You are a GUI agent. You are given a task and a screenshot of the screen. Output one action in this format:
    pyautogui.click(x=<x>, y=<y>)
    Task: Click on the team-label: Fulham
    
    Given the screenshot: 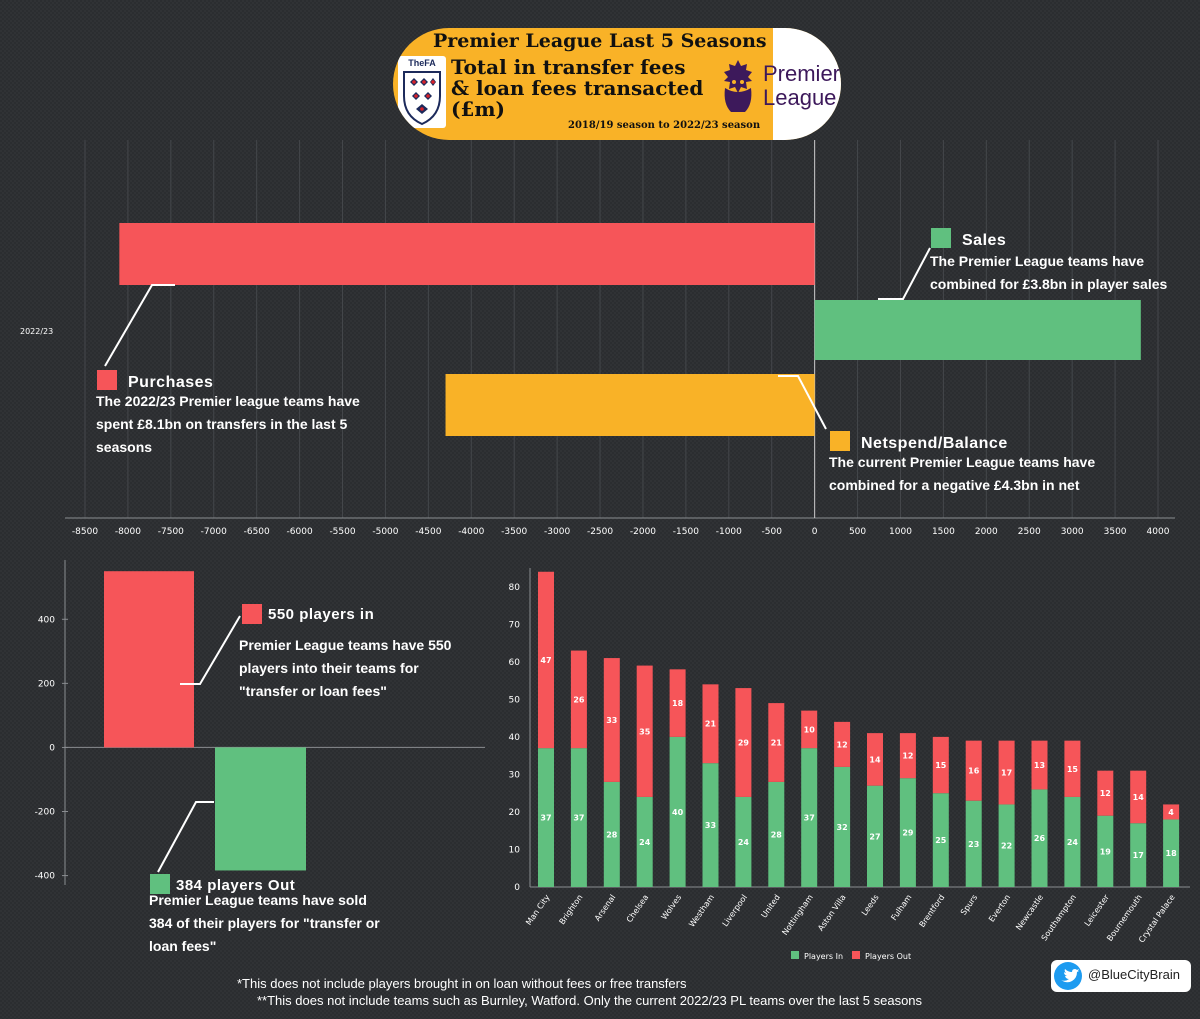 What is the action you would take?
    pyautogui.click(x=901, y=907)
    